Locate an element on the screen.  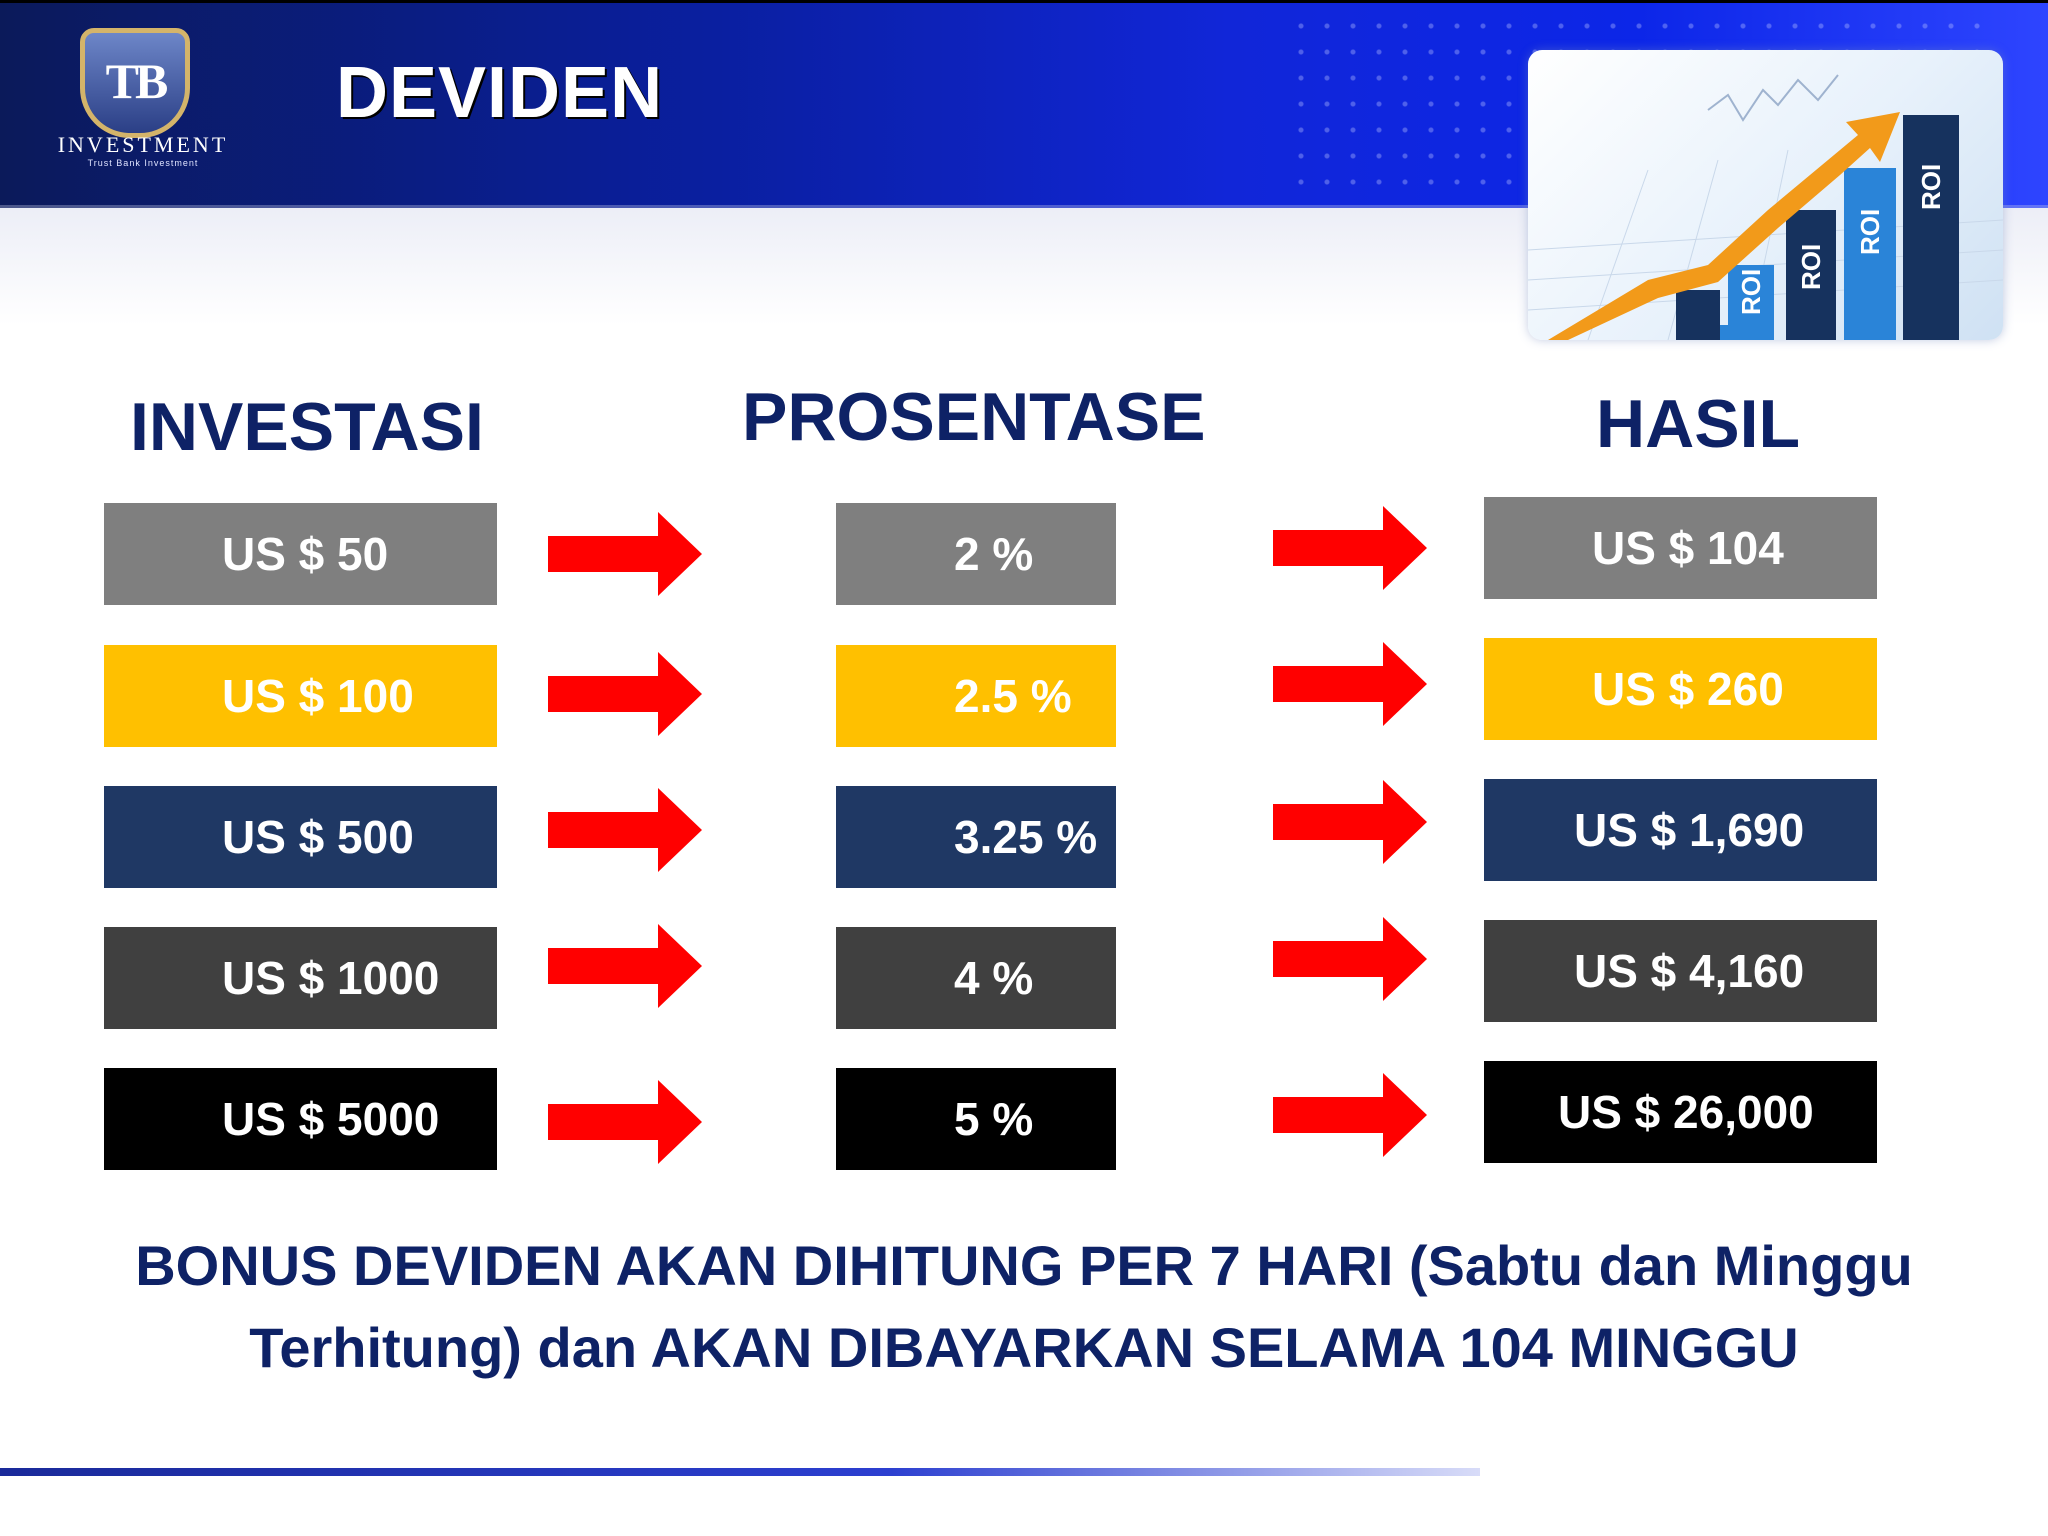
roi-chart-illustration: ROI ROI ROI ROI is located at coordinates (1765, 207).